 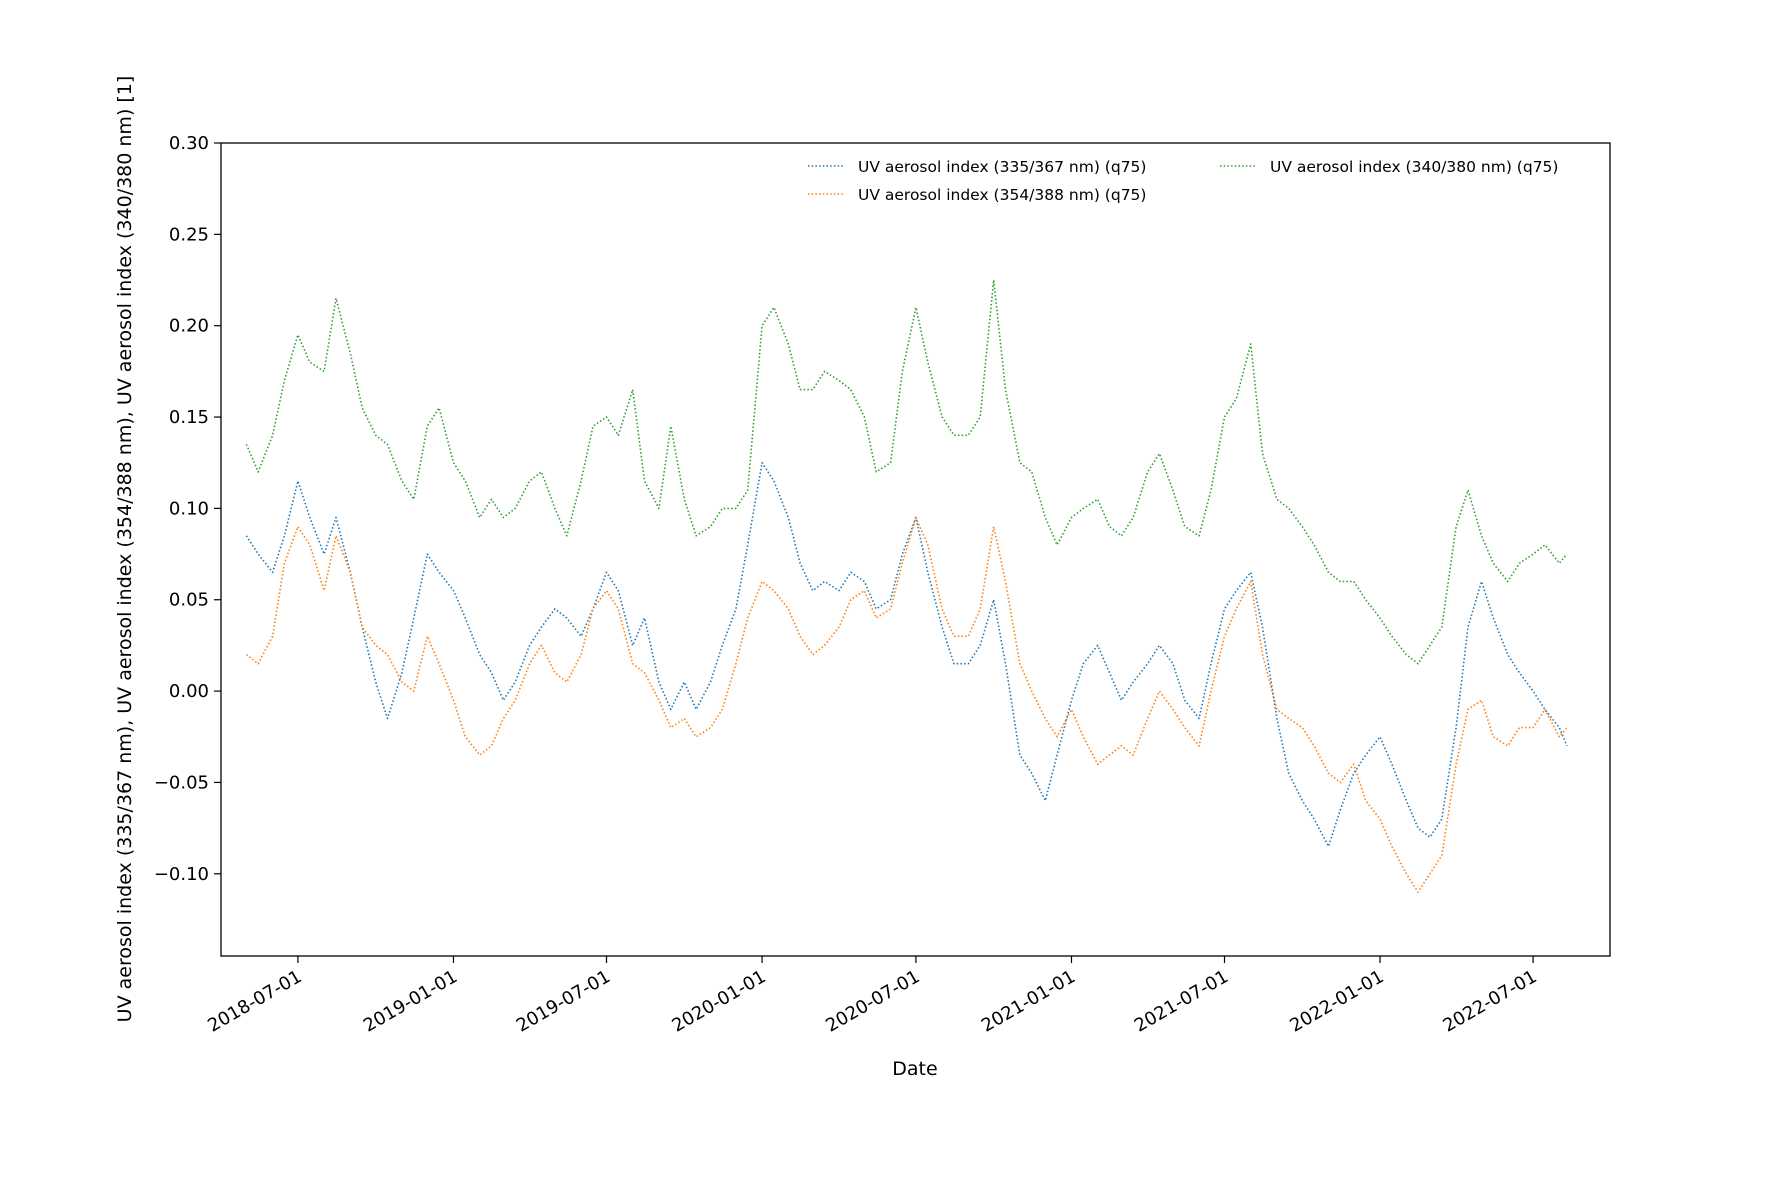 I want to click on y-tick-label: 0.00, so click(x=189, y=691).